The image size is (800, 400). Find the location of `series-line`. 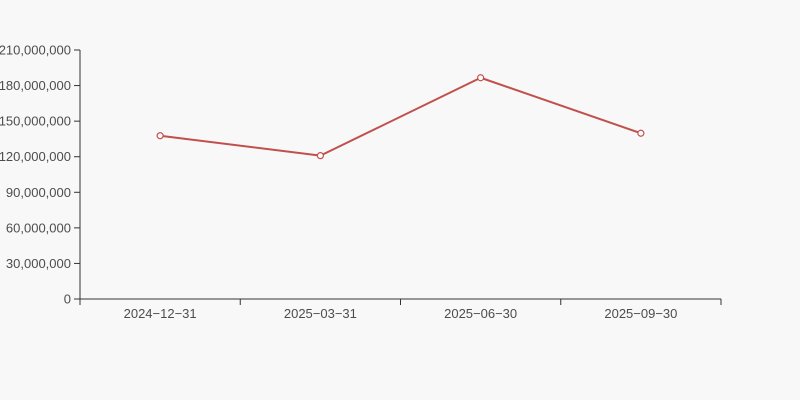

series-line is located at coordinates (400, 116).